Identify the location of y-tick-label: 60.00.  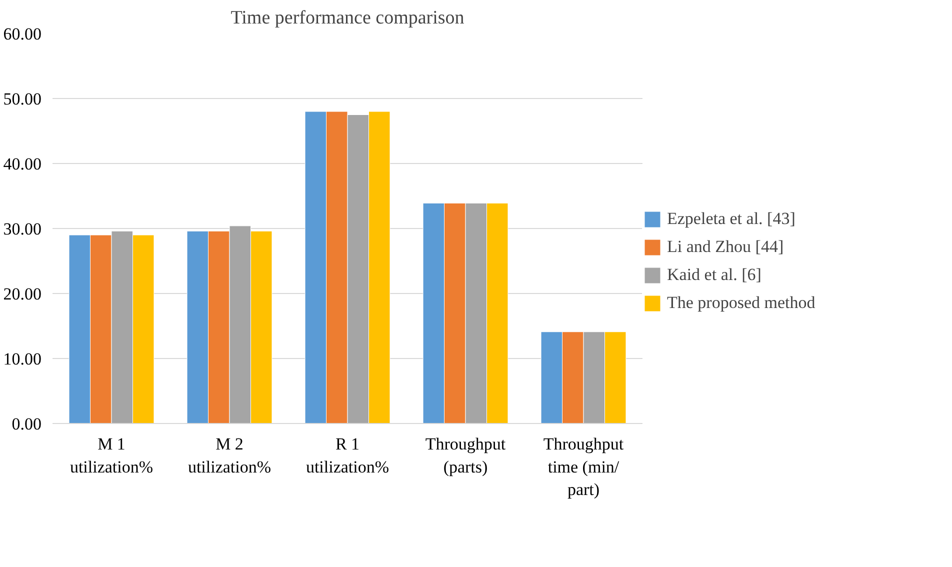
(22, 34).